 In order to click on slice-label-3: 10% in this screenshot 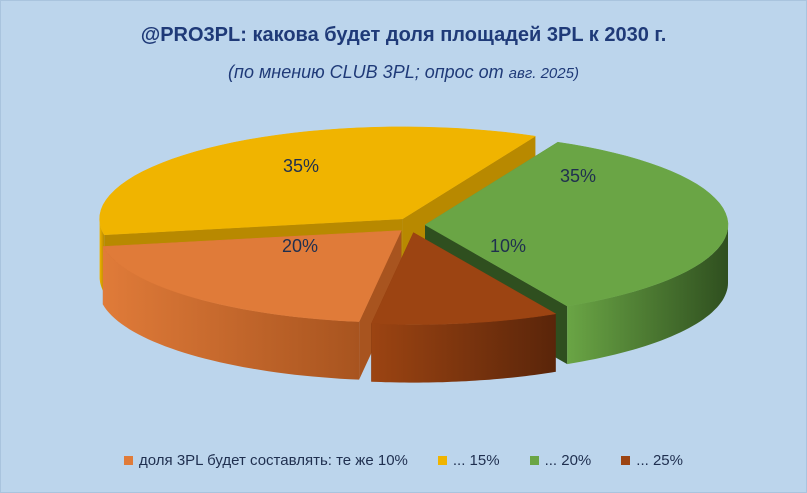, I will do `click(508, 246)`.